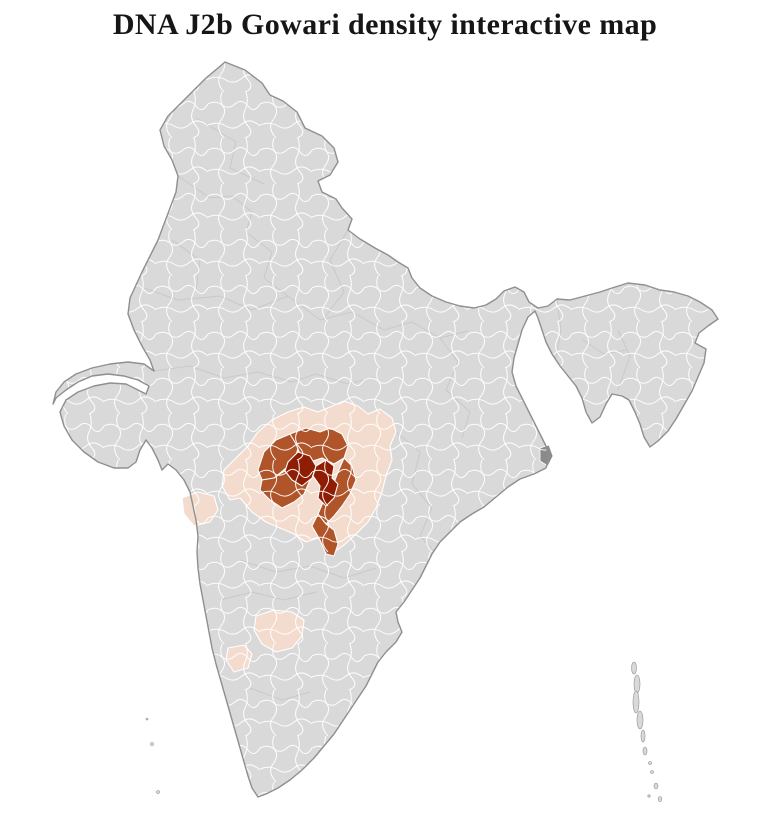  What do you see at coordinates (404, 731) in the screenshot?
I see `island-chains` at bounding box center [404, 731].